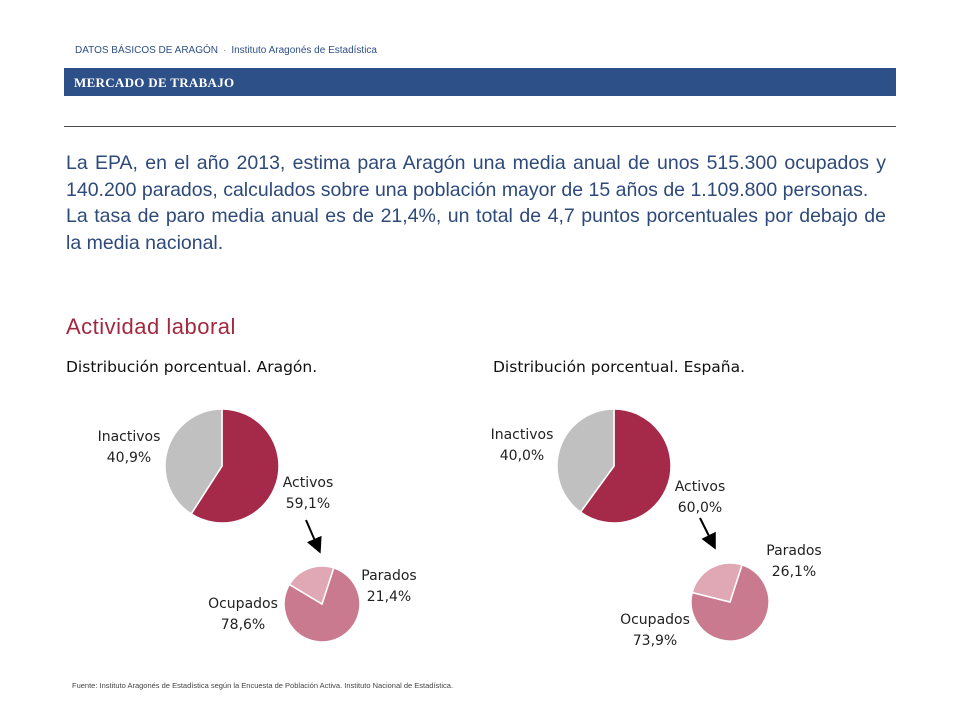 Image resolution: width=960 pixels, height=720 pixels. Describe the element at coordinates (655, 620) in the screenshot. I see `label-ocupados-espana: Ocupados` at that location.